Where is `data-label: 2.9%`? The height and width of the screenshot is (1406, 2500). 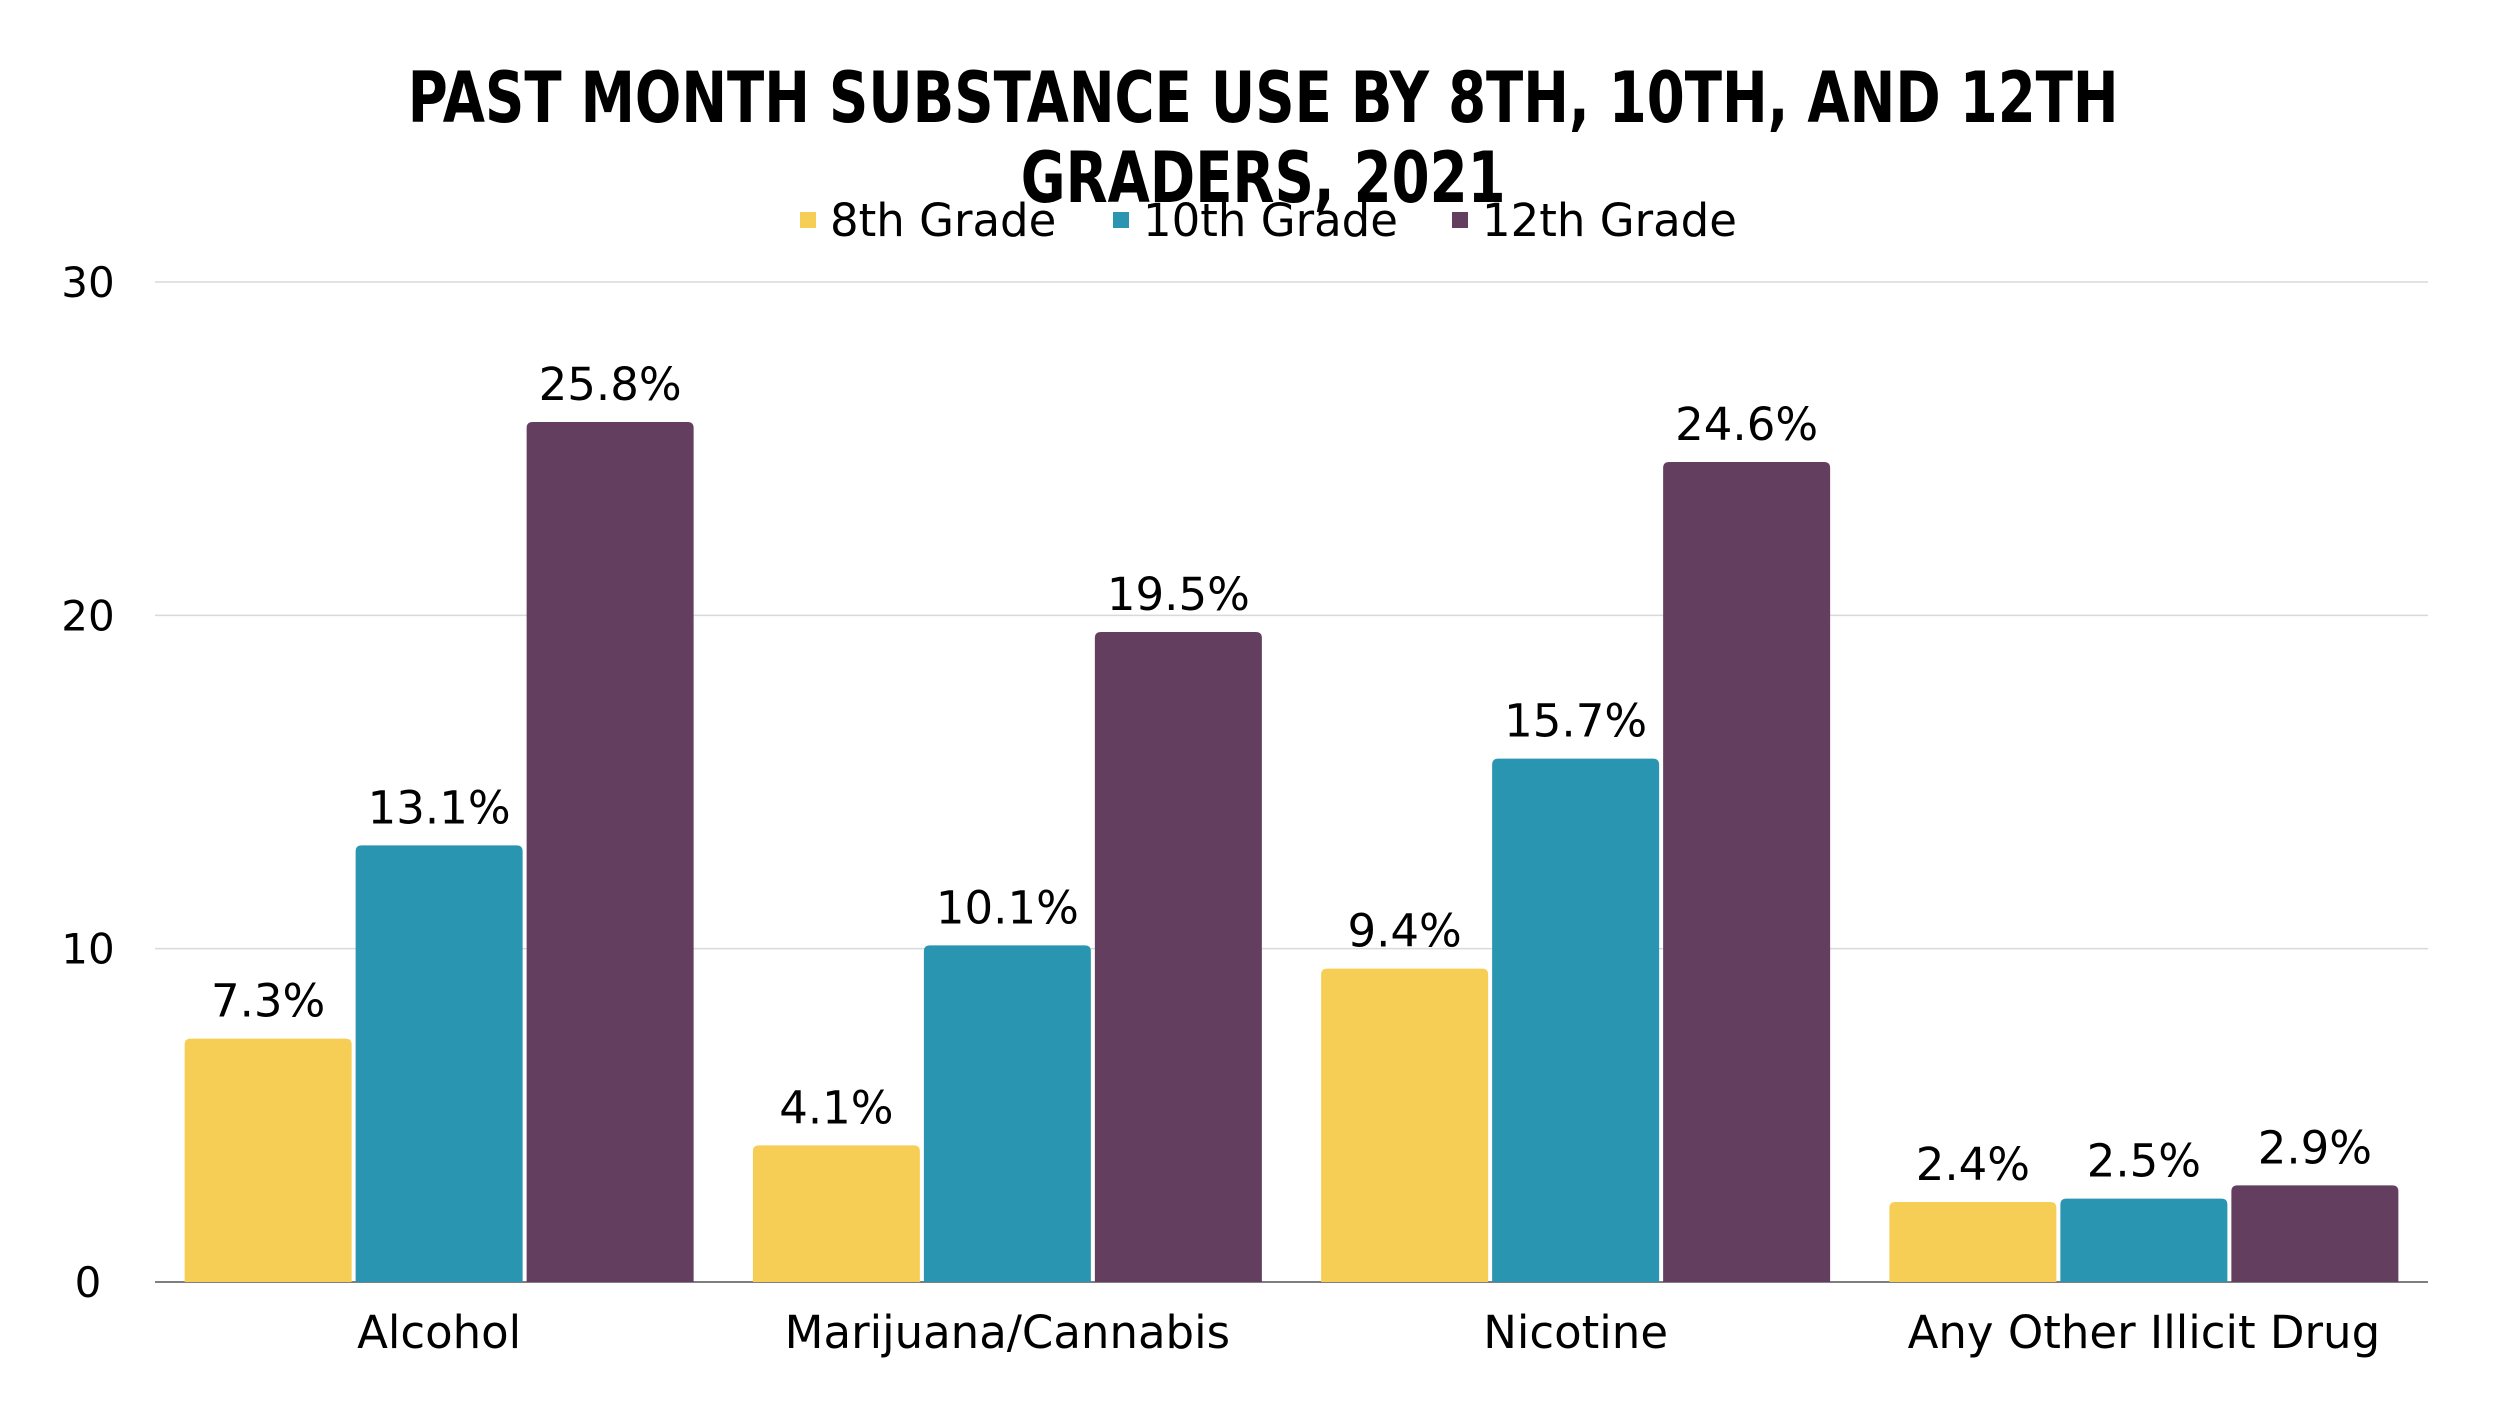
data-label: 2.9% is located at coordinates (2315, 1147).